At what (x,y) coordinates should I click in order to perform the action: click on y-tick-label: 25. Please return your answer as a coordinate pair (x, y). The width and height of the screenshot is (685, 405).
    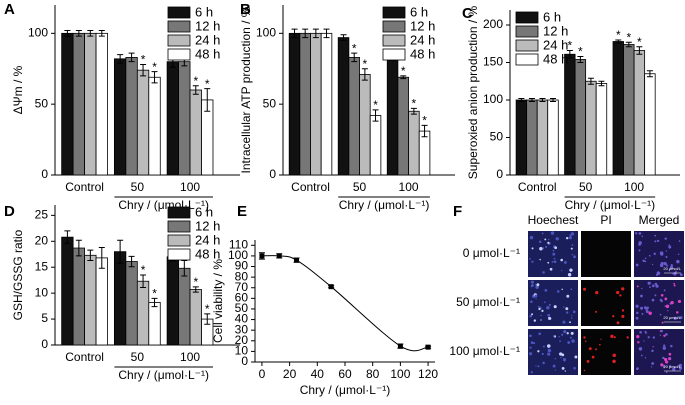
    Looking at the image, I should click on (42, 215).